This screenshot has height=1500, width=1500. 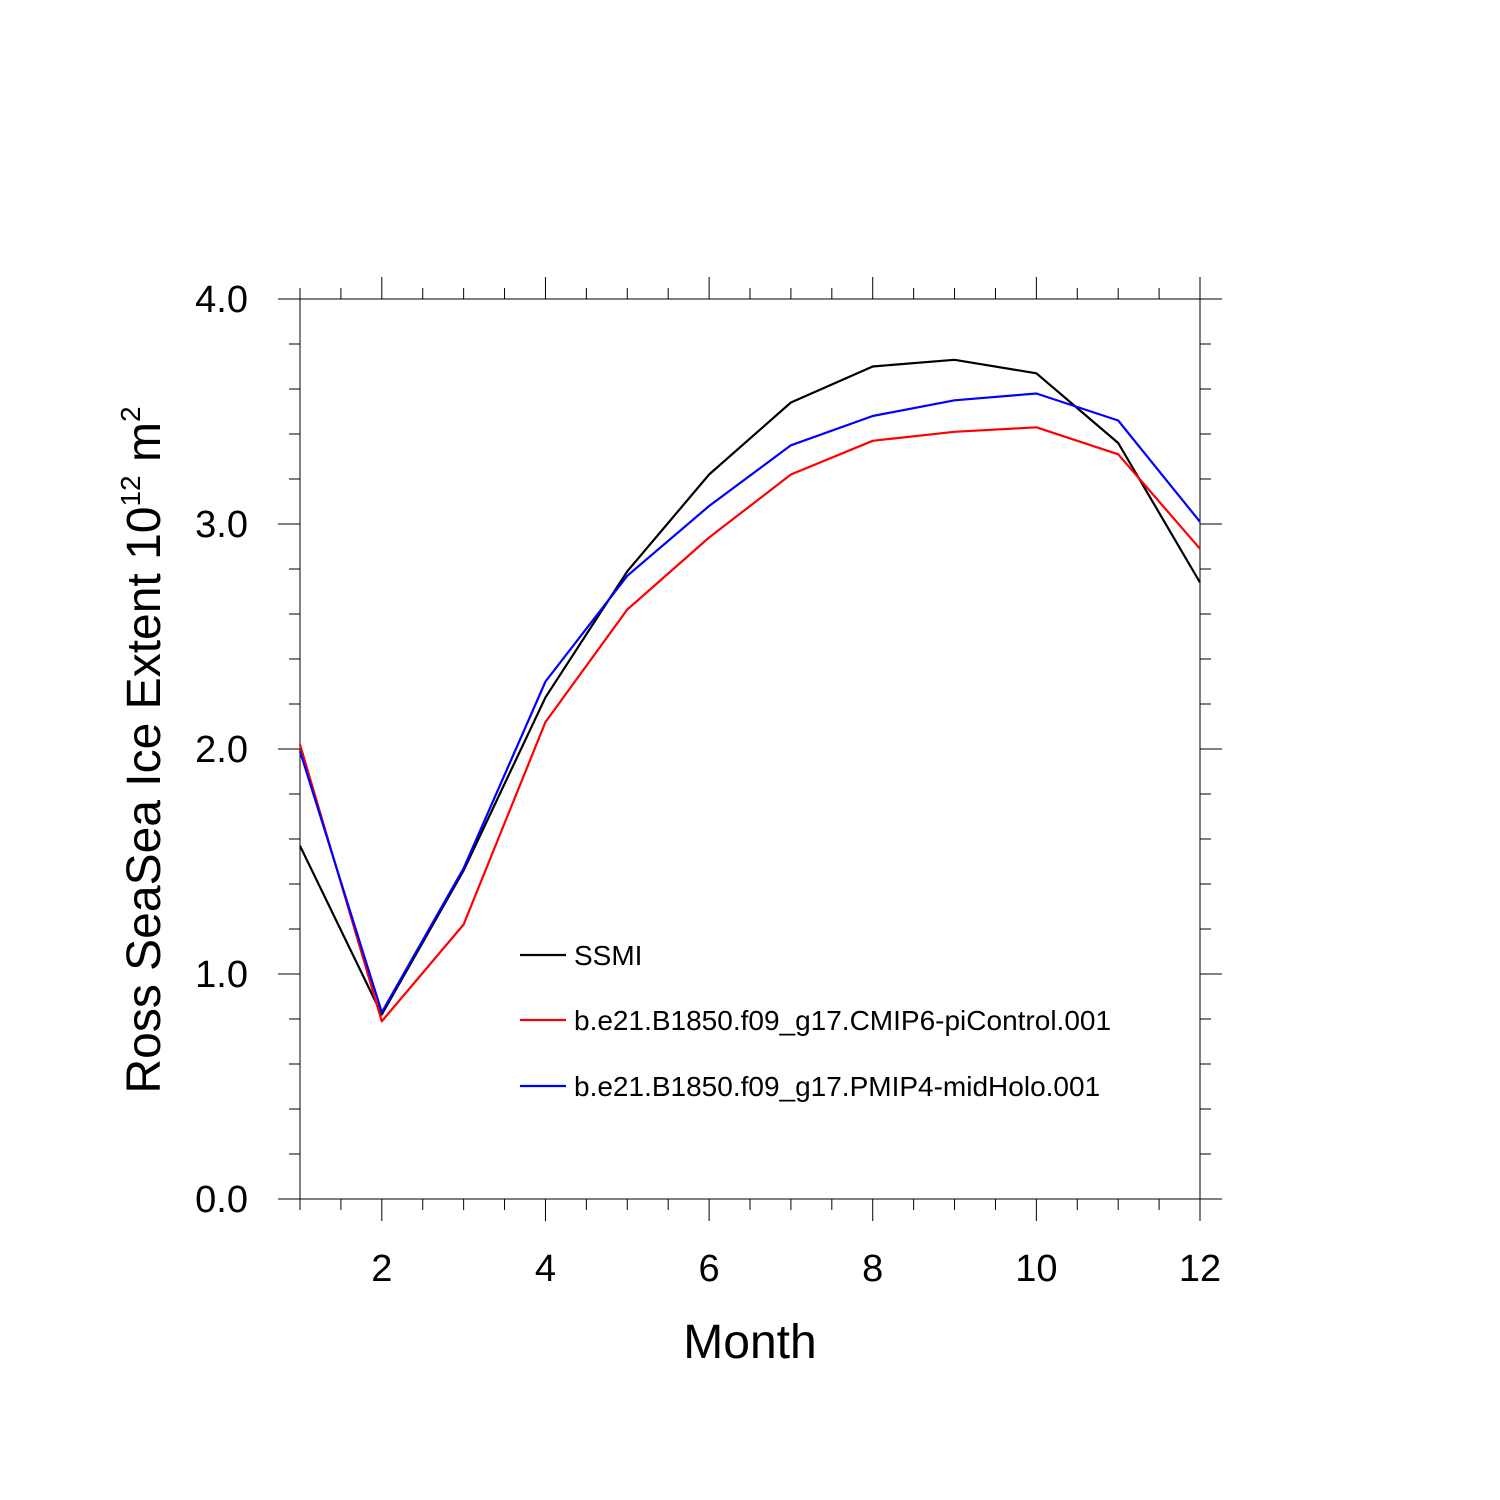 What do you see at coordinates (130, 414) in the screenshot?
I see `y-axis-label-unit-exponent: 2` at bounding box center [130, 414].